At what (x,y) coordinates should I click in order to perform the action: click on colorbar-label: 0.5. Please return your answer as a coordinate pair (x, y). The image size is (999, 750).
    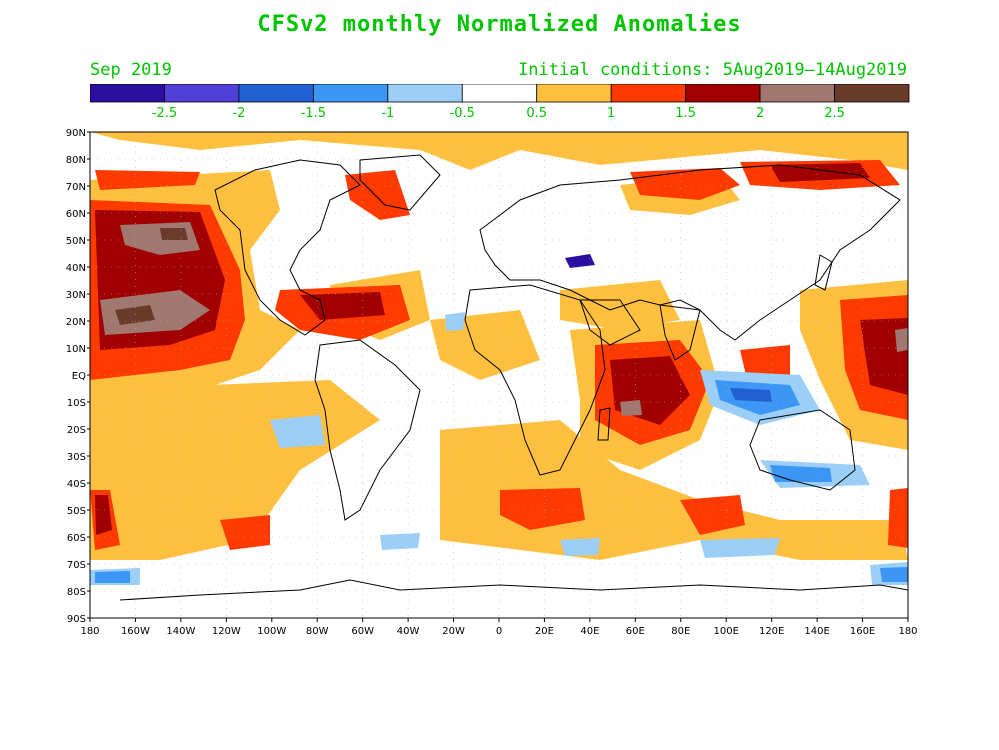
    Looking at the image, I should click on (536, 113).